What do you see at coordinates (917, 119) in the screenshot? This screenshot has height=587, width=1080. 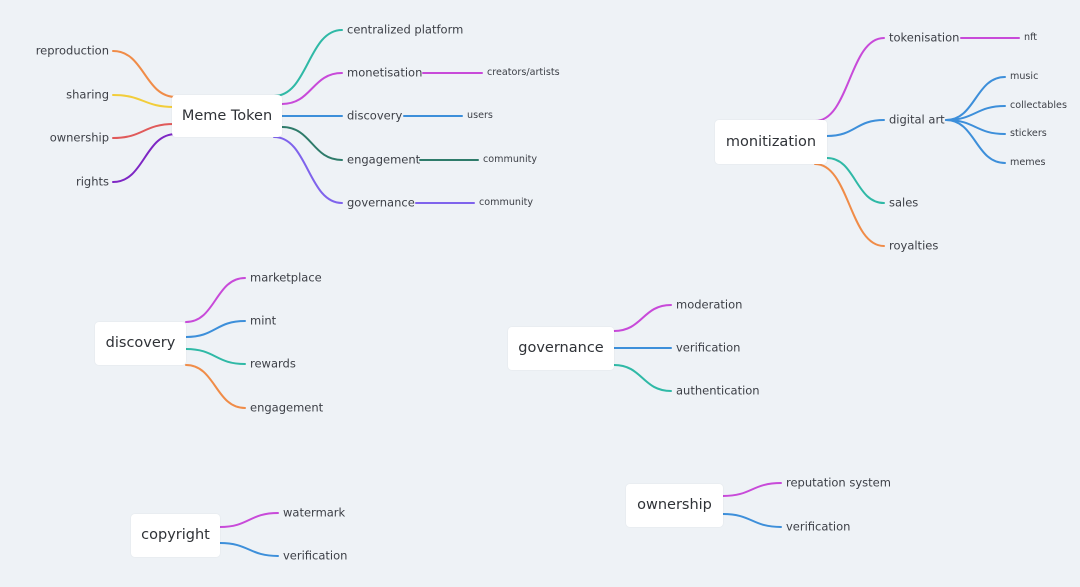 I see `branch-digital-art: digital art` at bounding box center [917, 119].